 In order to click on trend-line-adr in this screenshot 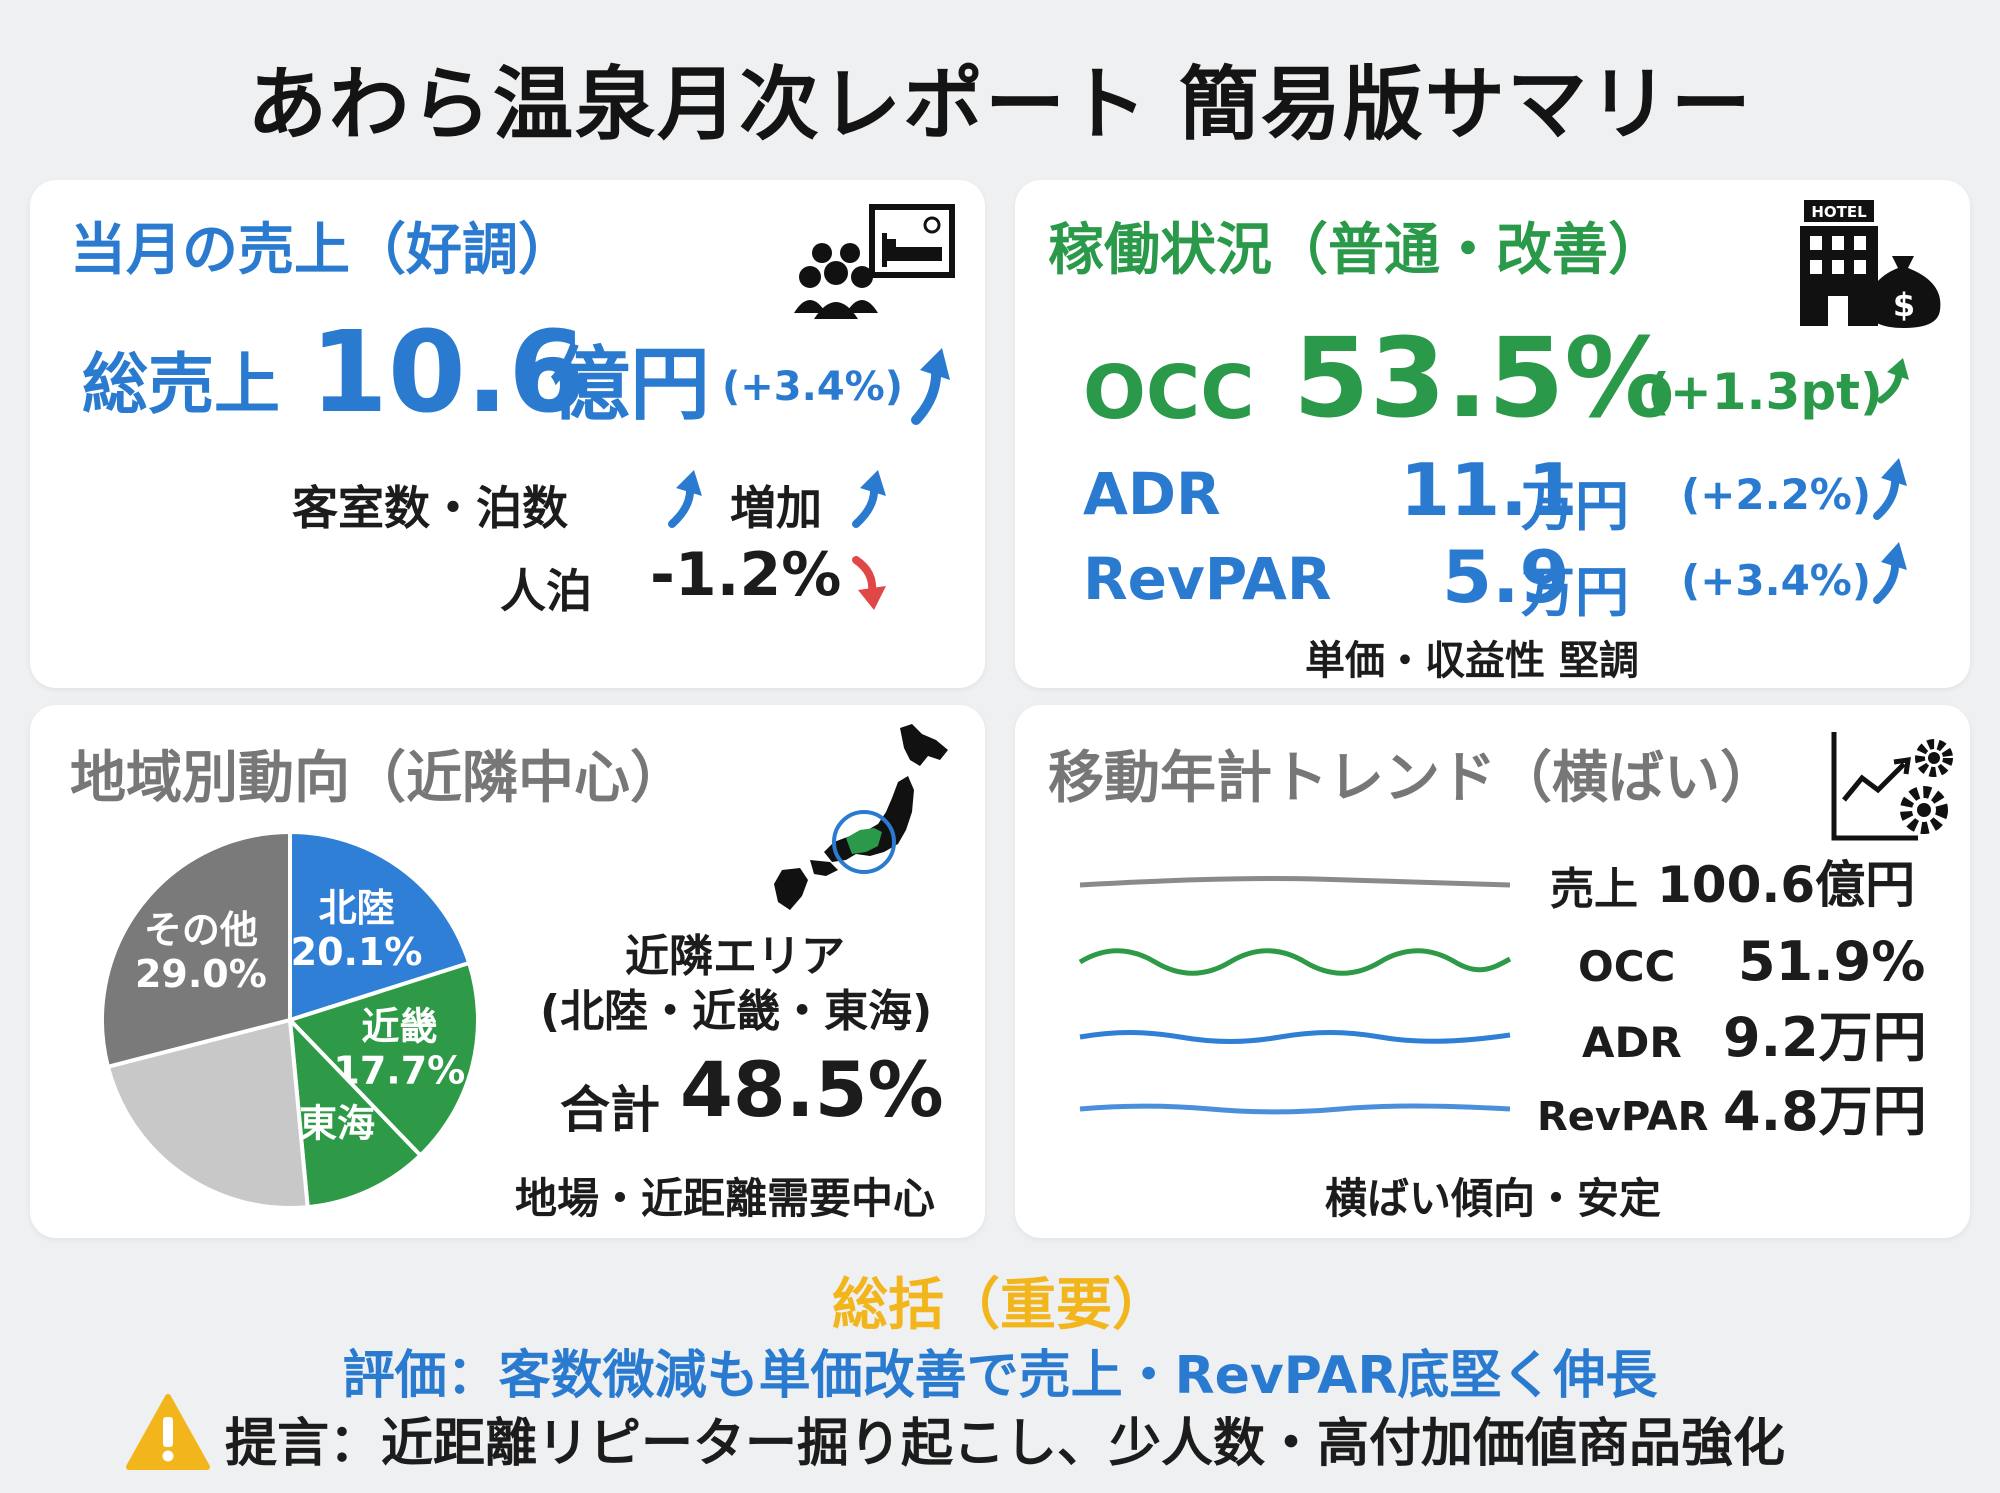, I will do `click(1295, 1037)`.